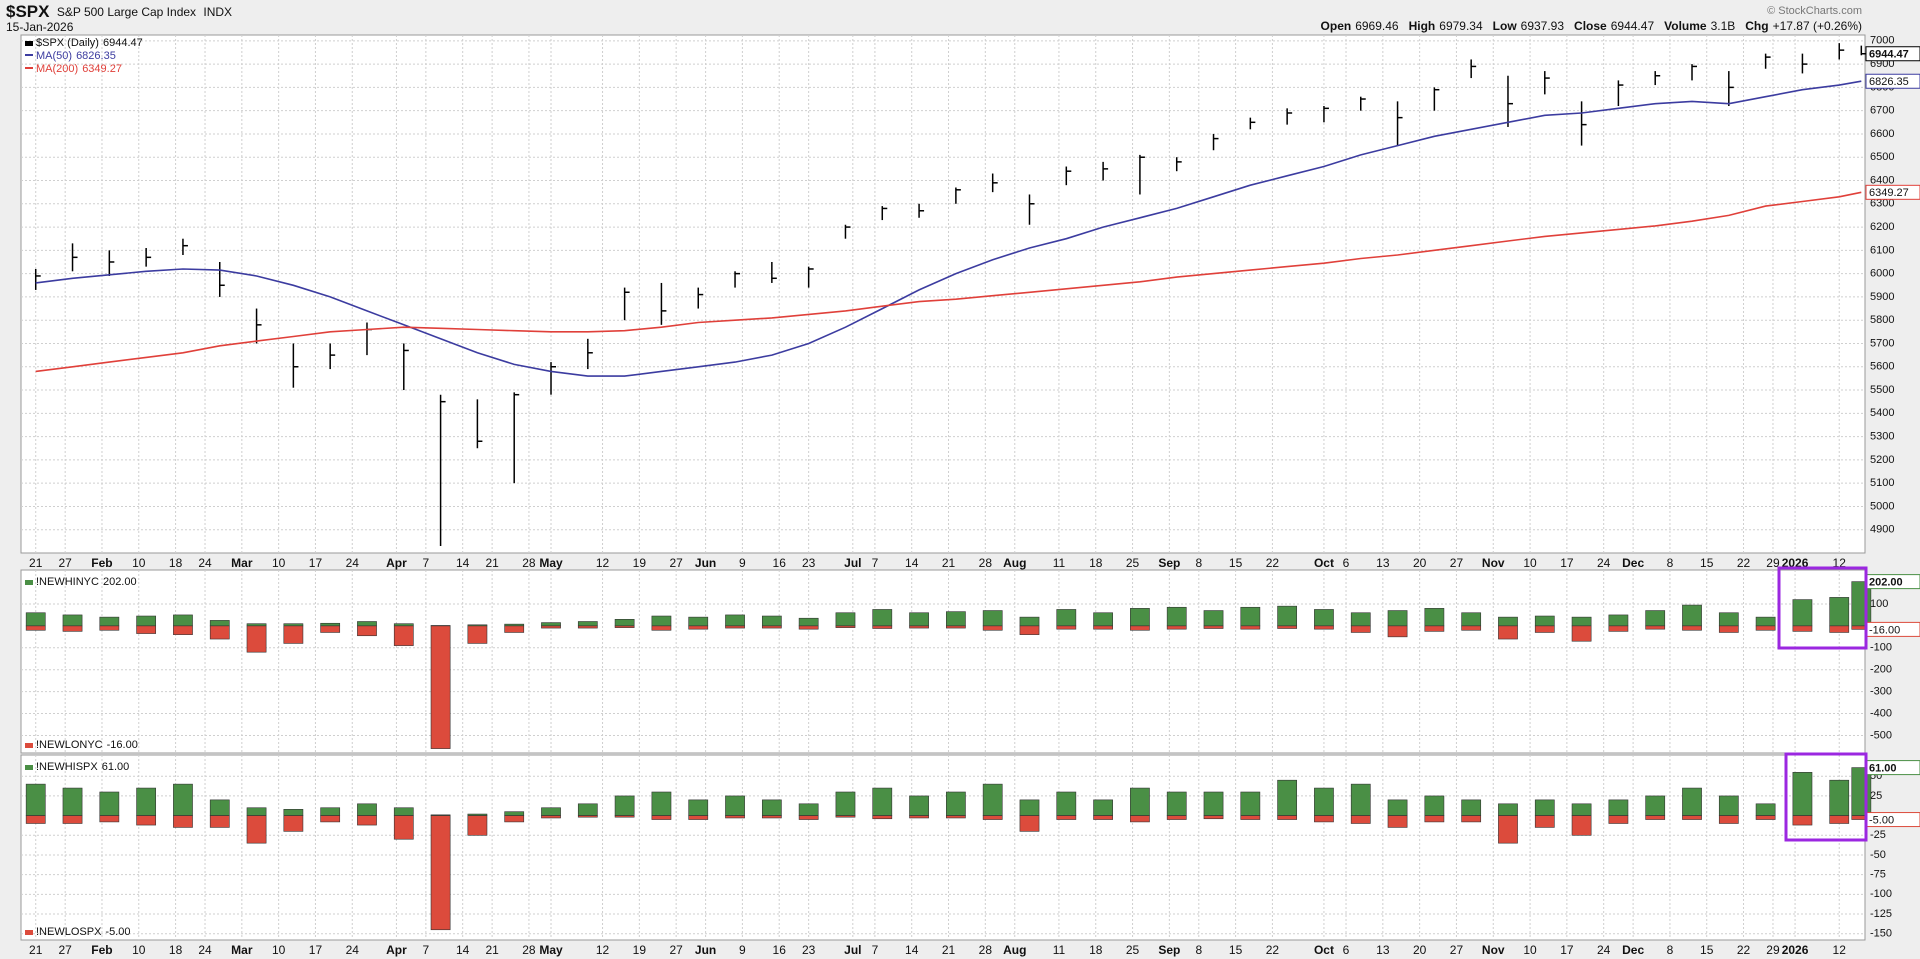 The height and width of the screenshot is (959, 1920). What do you see at coordinates (67, 582) in the screenshot?
I see `legend-name: !NEWHINYC` at bounding box center [67, 582].